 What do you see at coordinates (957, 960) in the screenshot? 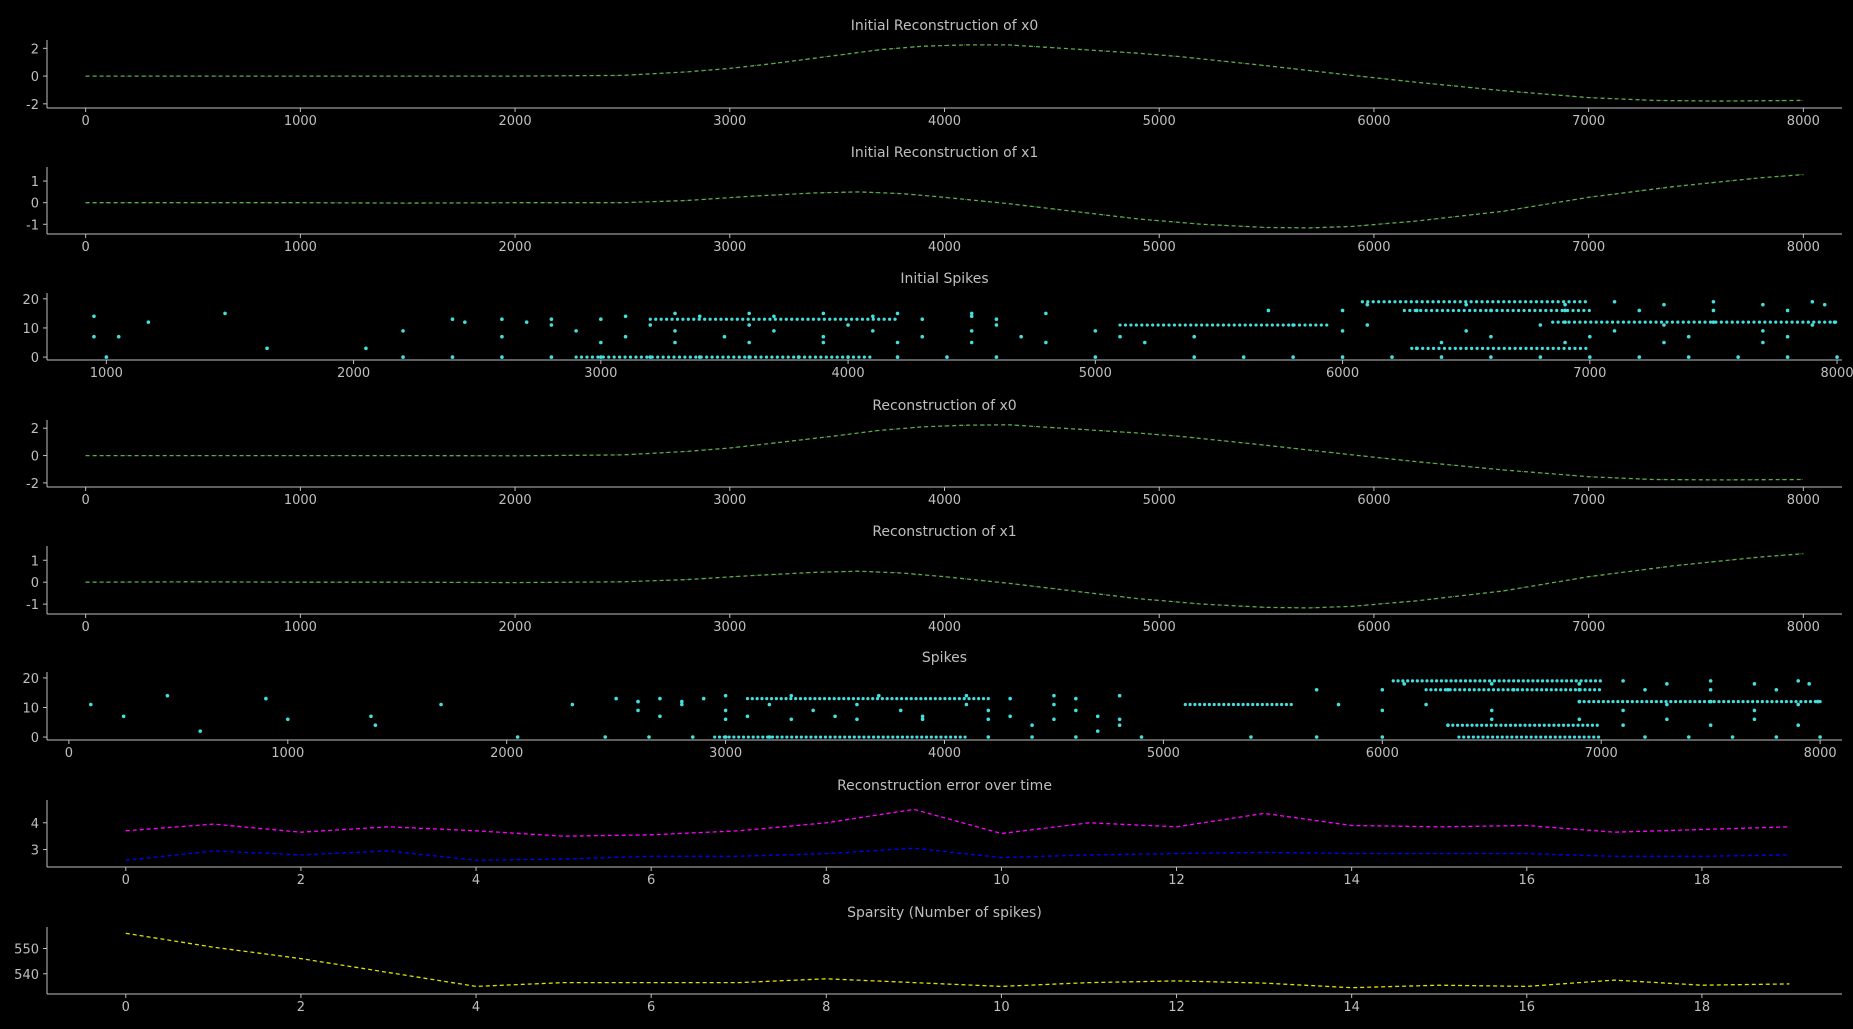
I see `series-line` at bounding box center [957, 960].